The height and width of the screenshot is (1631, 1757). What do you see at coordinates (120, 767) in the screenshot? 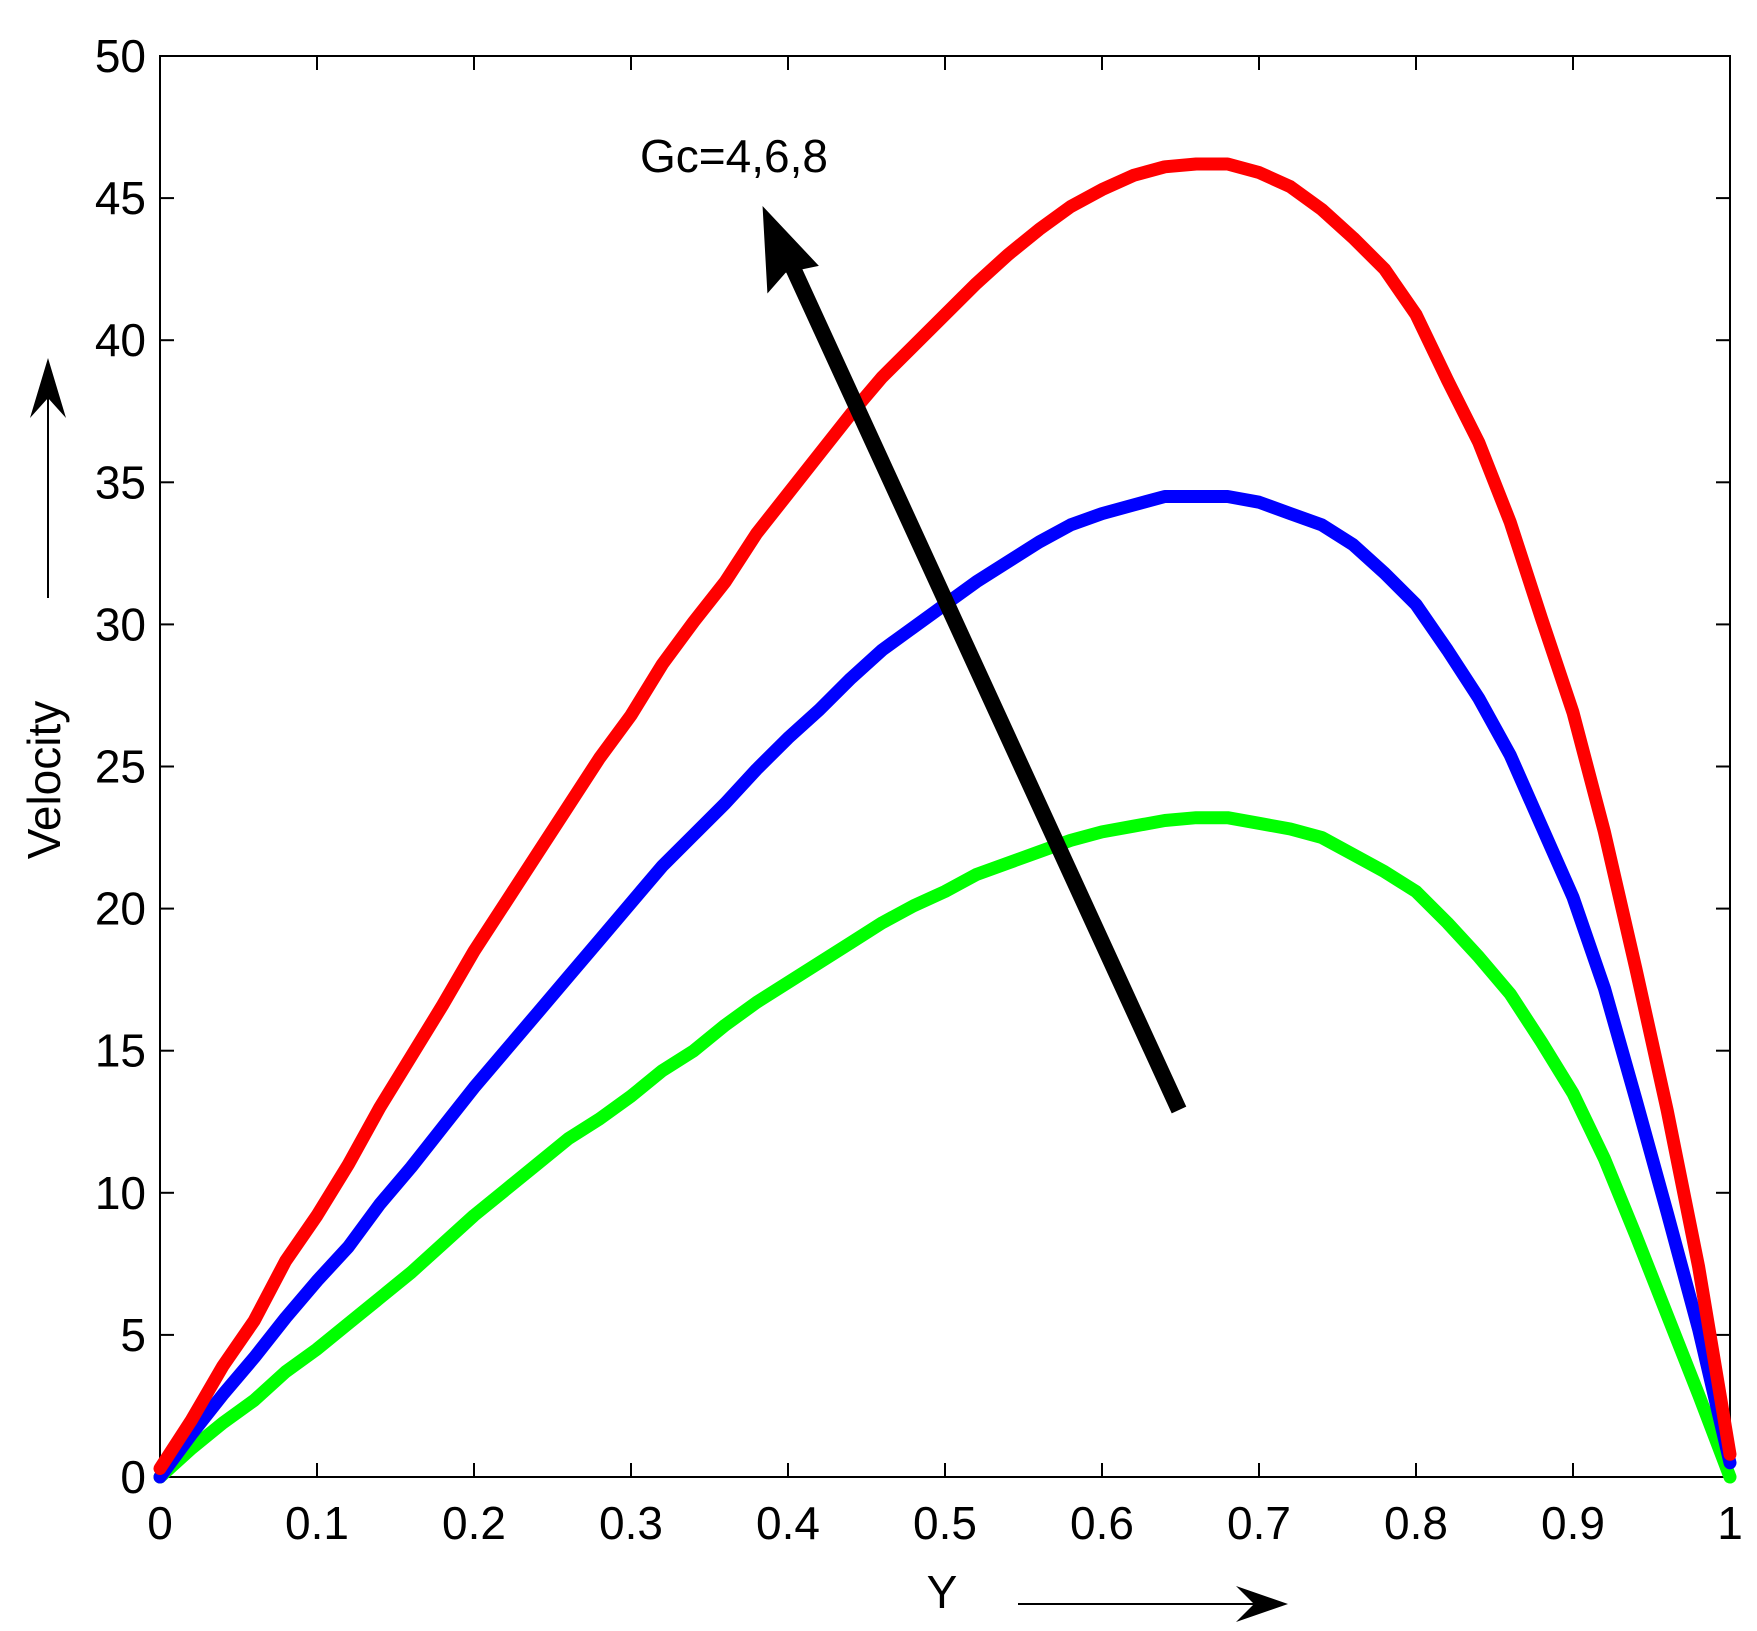
I see `y-tick-label: 25` at bounding box center [120, 767].